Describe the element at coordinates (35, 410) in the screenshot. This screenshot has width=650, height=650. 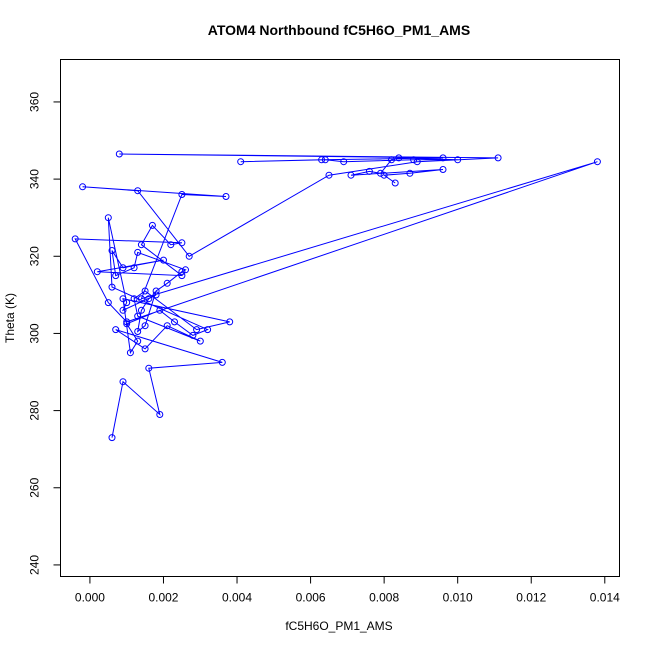
I see `y-tick-label: 280` at that location.